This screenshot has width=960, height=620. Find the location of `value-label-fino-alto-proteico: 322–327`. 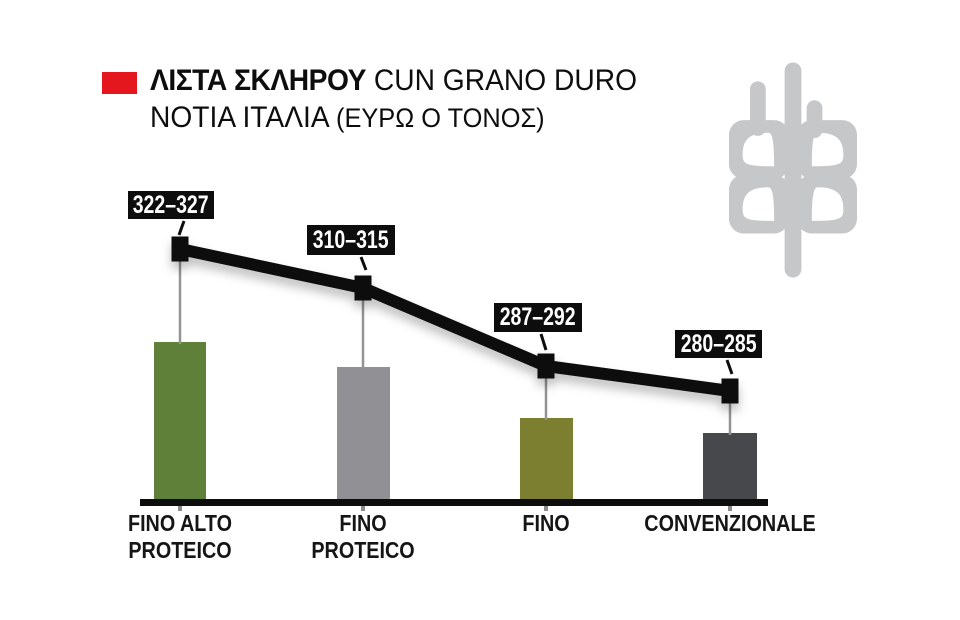

value-label-fino-alto-proteico: 322–327 is located at coordinates (171, 205).